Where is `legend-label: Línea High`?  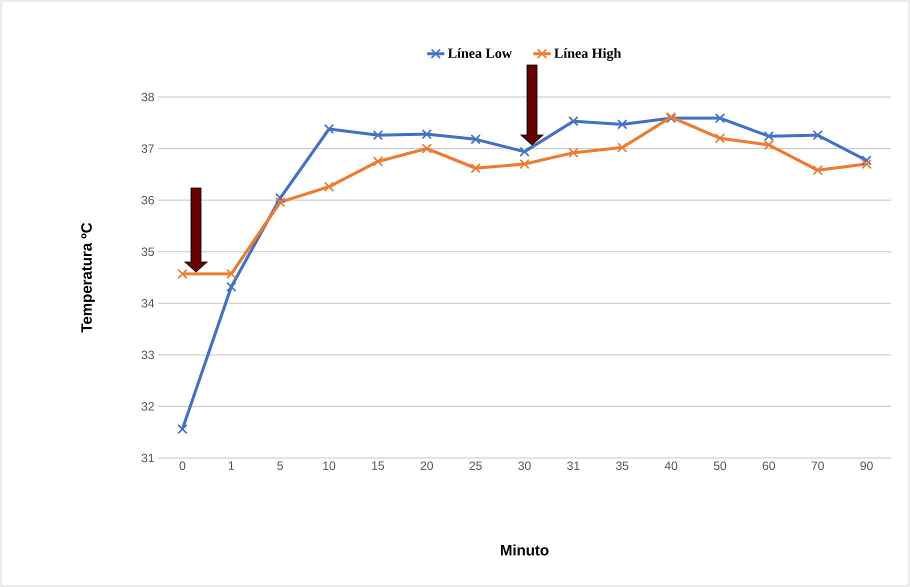
legend-label: Línea High is located at coordinates (588, 54).